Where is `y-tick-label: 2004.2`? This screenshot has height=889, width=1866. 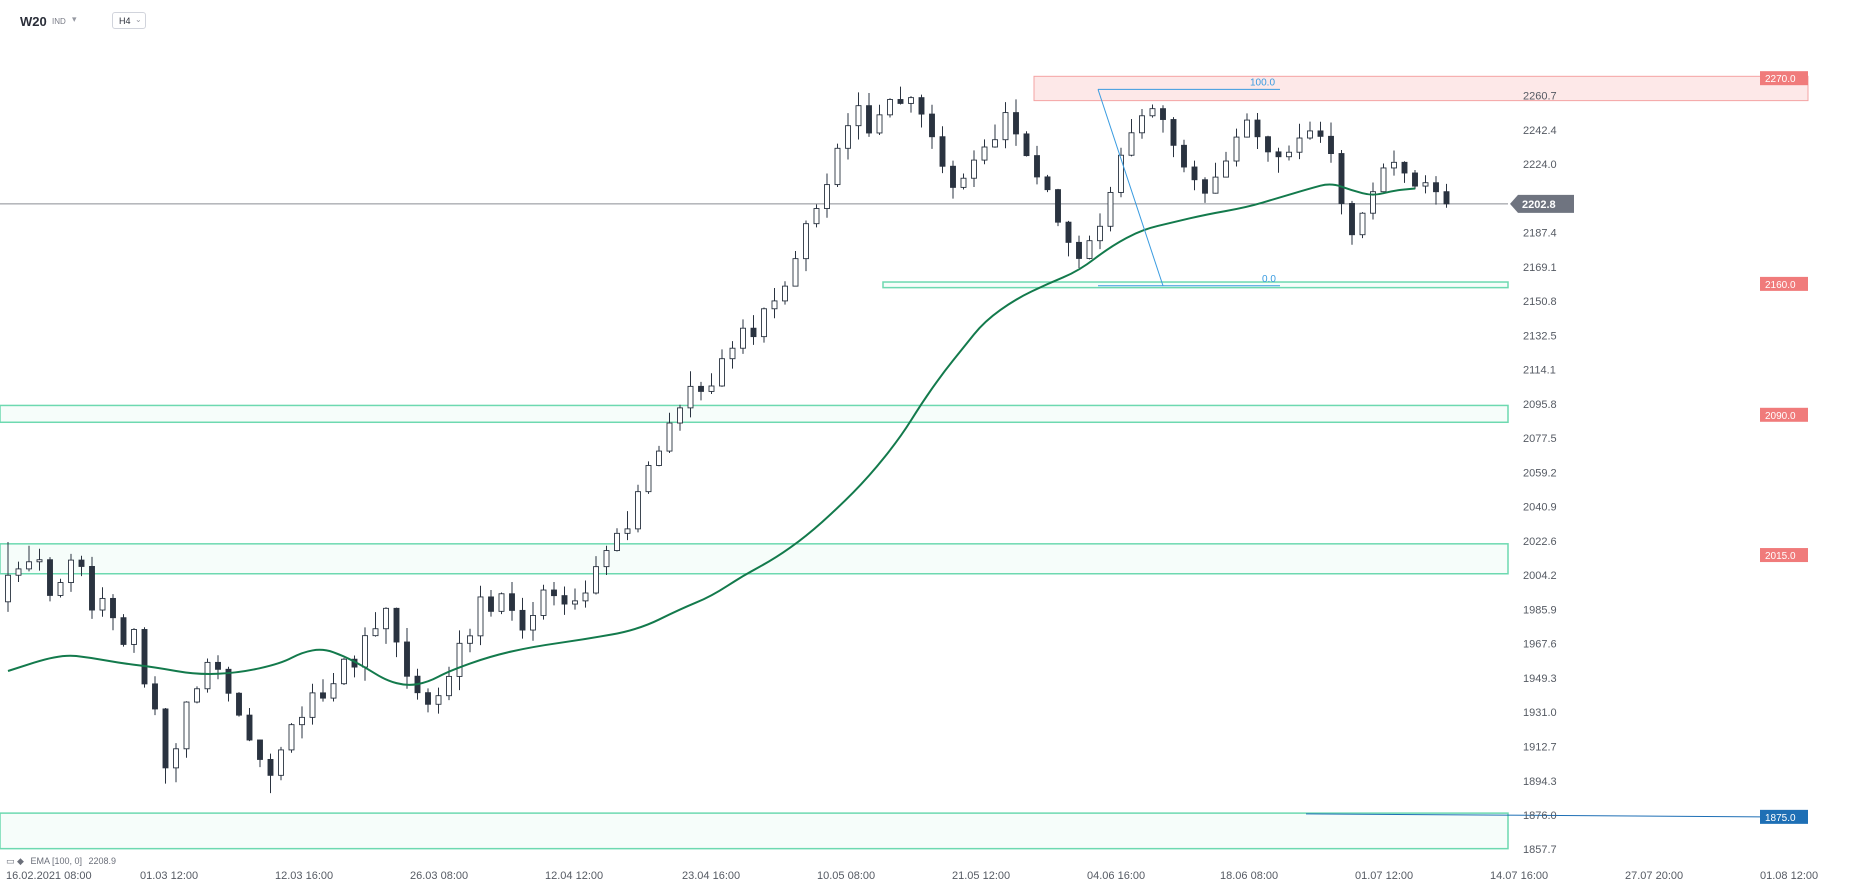 y-tick-label: 2004.2 is located at coordinates (1540, 576).